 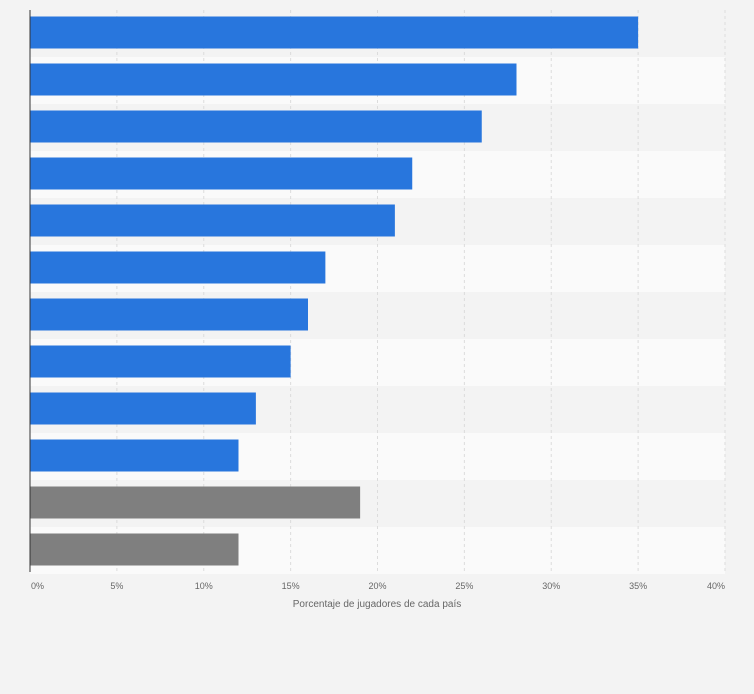 I want to click on x-tick-label: 10%, so click(x=204, y=586).